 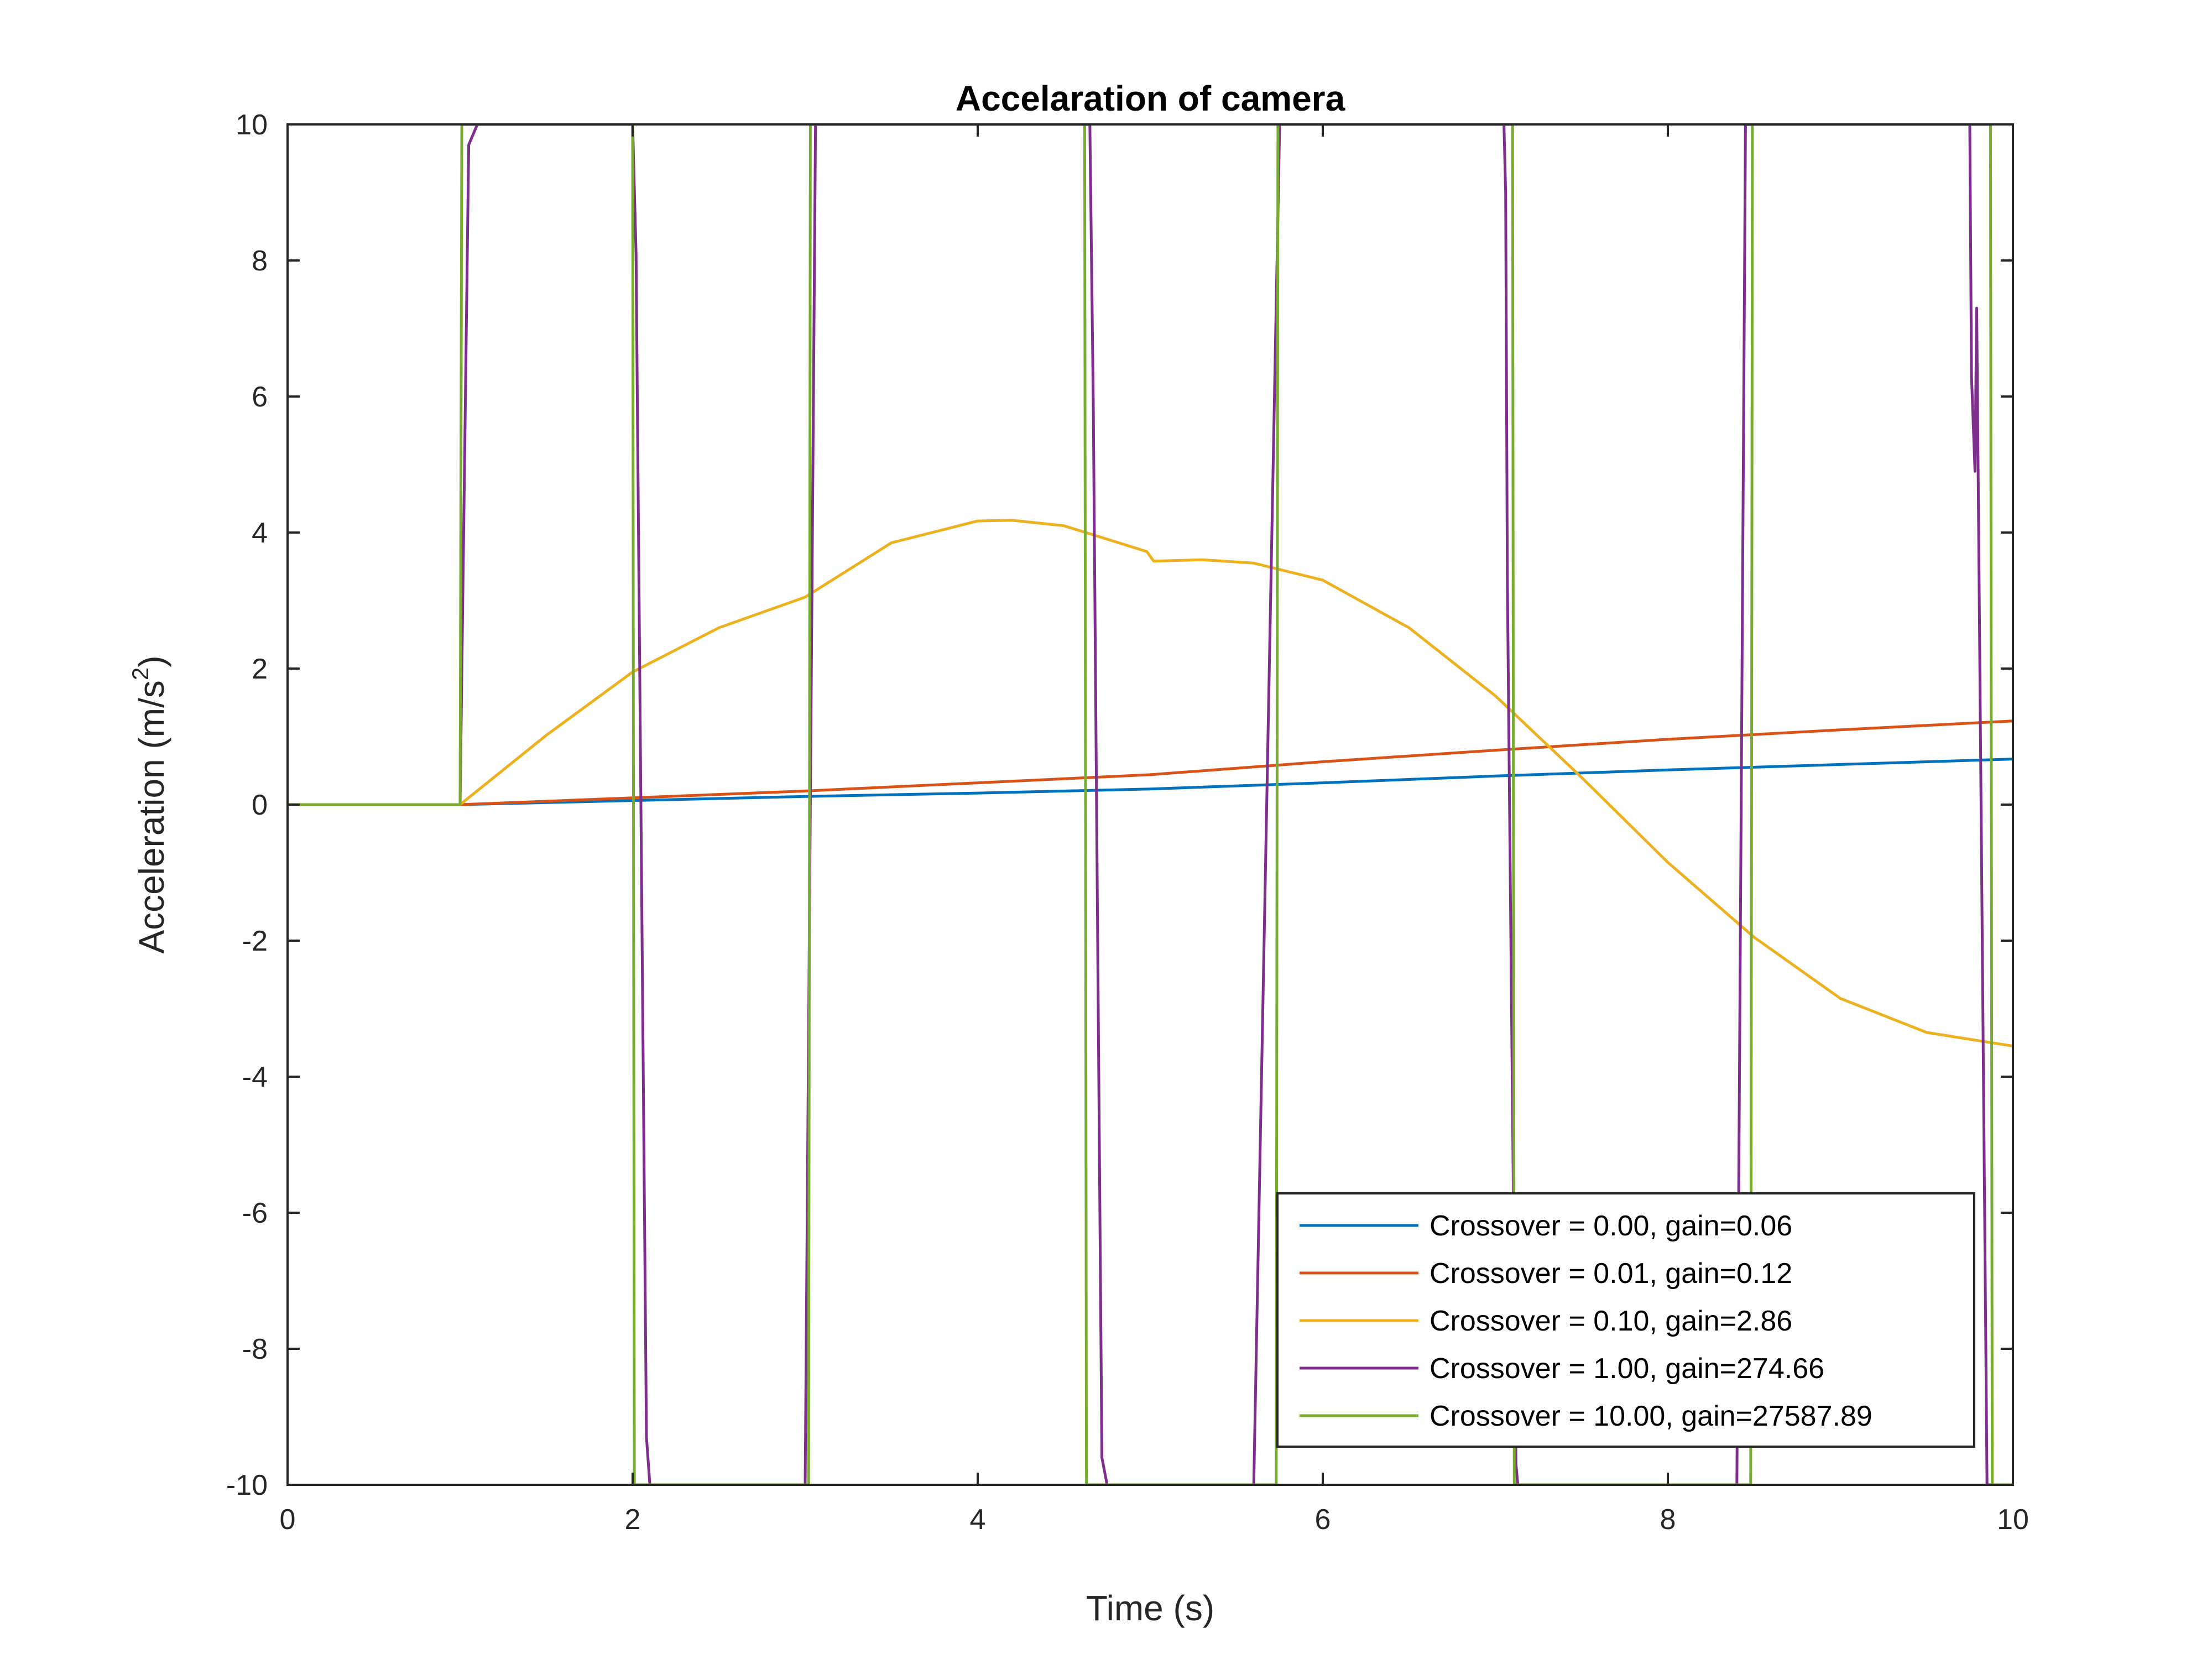 I want to click on y-tick-label: 0, so click(x=260, y=805).